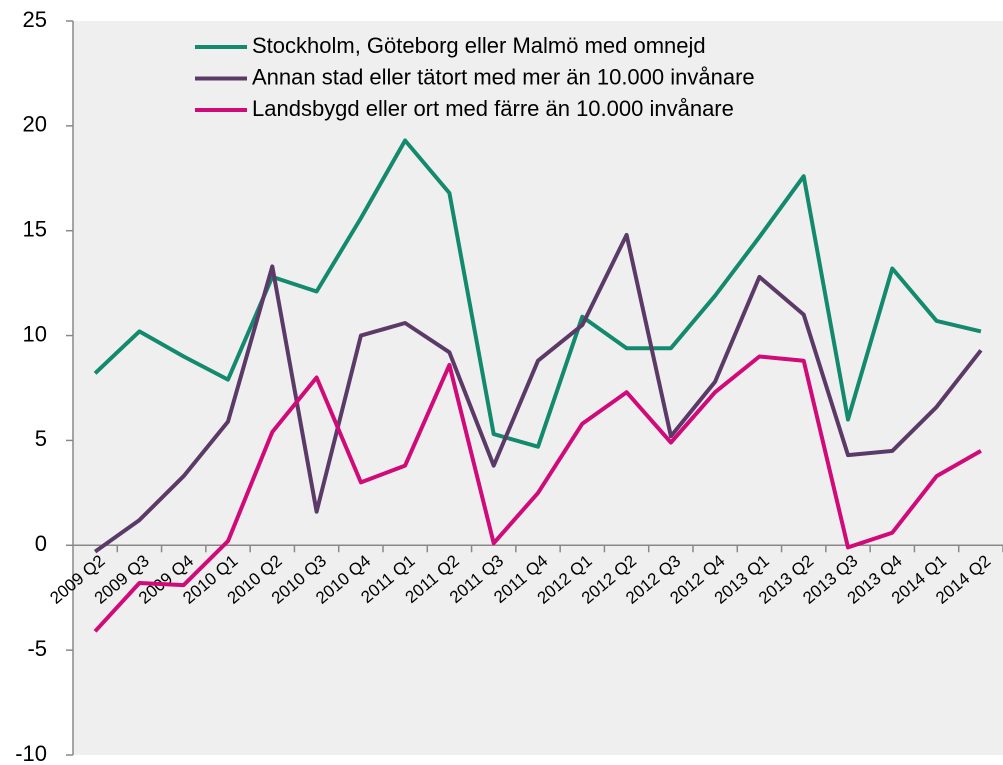 Image resolution: width=1003 pixels, height=765 pixels. What do you see at coordinates (35, 19) in the screenshot?
I see `y-tick-label: 25` at bounding box center [35, 19].